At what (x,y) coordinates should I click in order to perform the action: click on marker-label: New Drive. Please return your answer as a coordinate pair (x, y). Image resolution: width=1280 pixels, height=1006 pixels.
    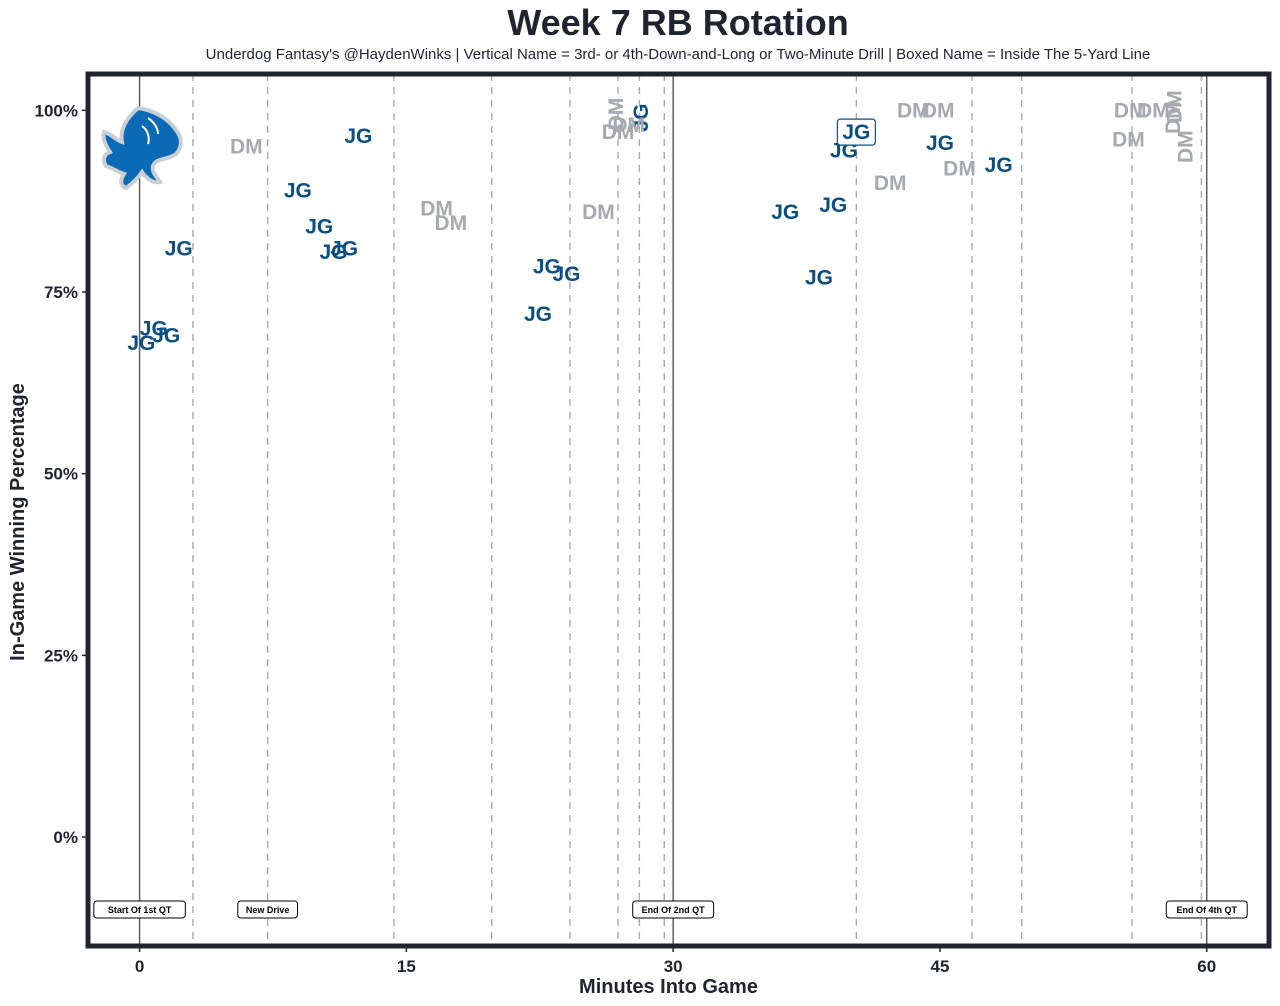
    Looking at the image, I should click on (268, 910).